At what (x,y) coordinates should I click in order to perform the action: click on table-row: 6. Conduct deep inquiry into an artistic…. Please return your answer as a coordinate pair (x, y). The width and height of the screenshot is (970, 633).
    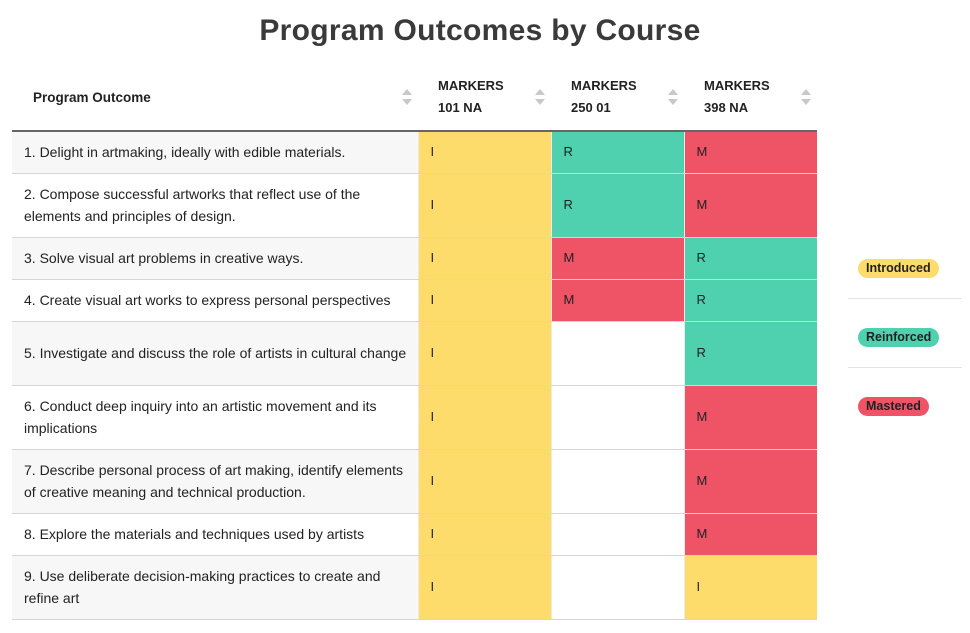
    Looking at the image, I should click on (414, 417).